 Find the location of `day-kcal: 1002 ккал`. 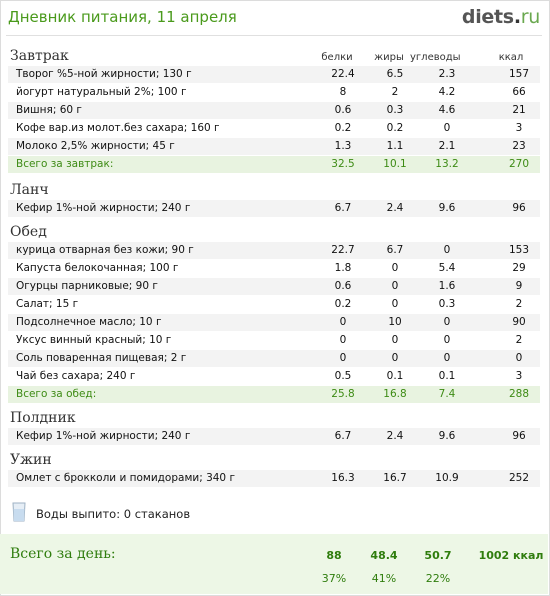

day-kcal: 1002 ккал is located at coordinates (511, 555).